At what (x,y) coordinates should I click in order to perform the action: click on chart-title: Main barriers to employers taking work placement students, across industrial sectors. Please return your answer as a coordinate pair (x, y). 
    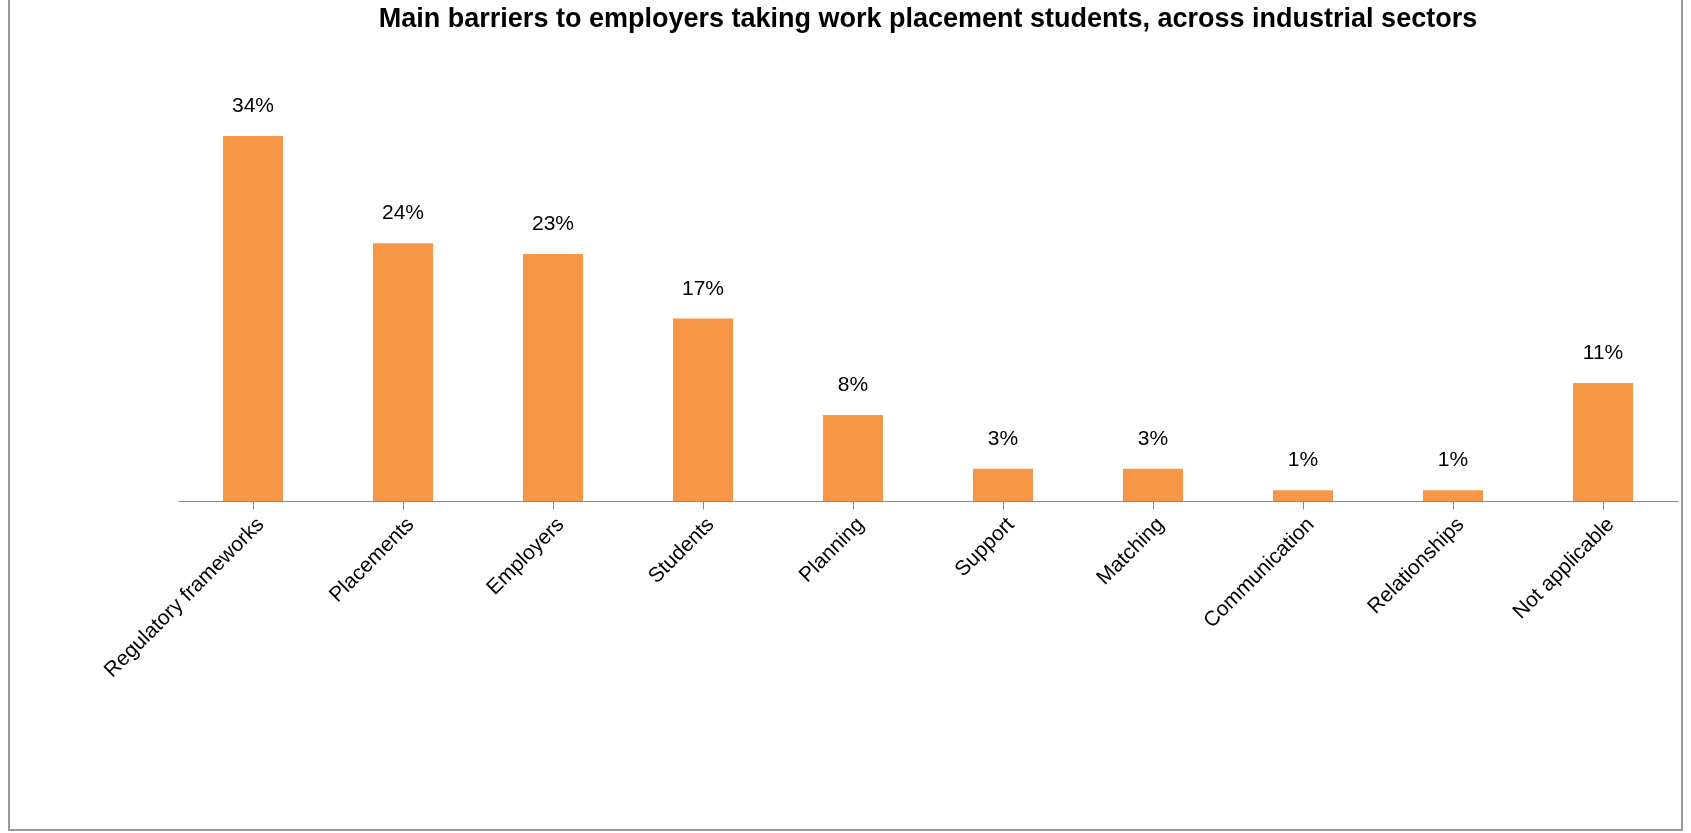
    Looking at the image, I should click on (928, 18).